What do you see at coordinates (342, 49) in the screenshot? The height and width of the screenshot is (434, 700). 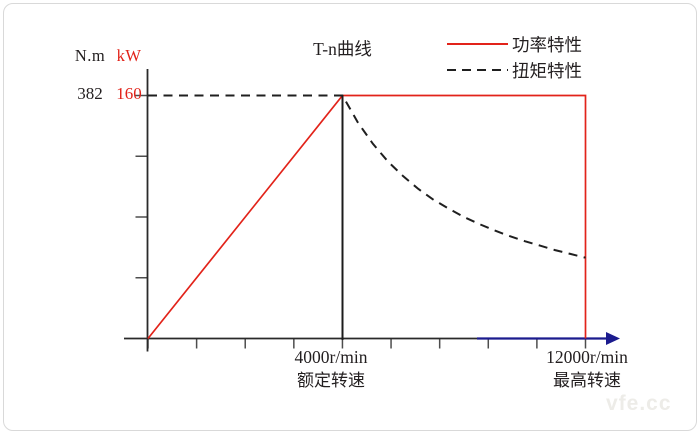 I see `chart-title: T-n曲线` at bounding box center [342, 49].